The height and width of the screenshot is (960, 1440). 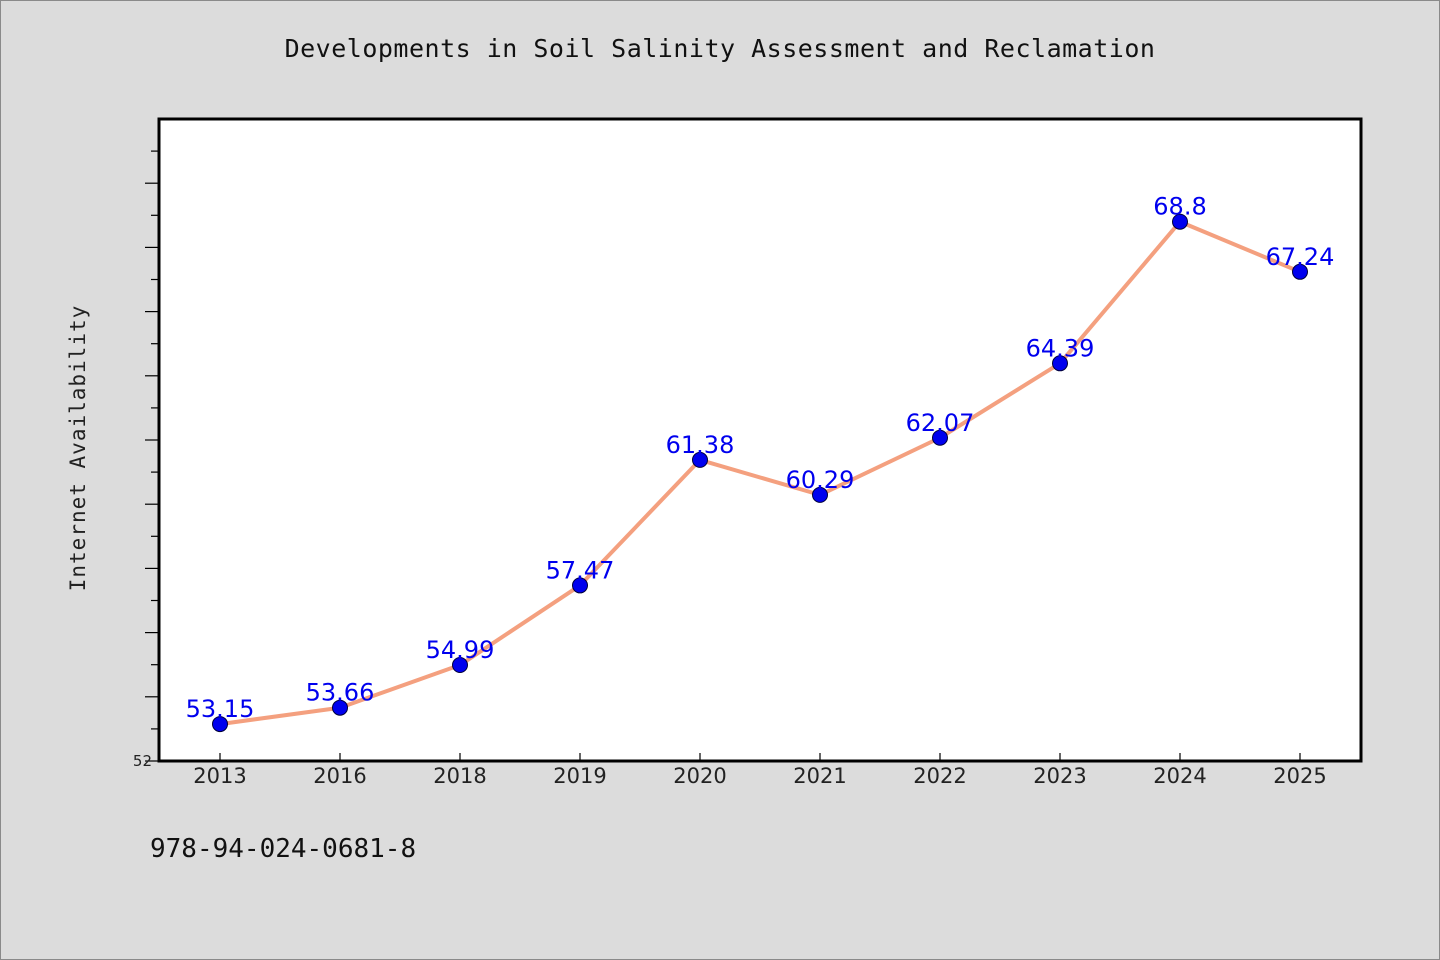 I want to click on data-label: 68.8, so click(x=1179, y=207).